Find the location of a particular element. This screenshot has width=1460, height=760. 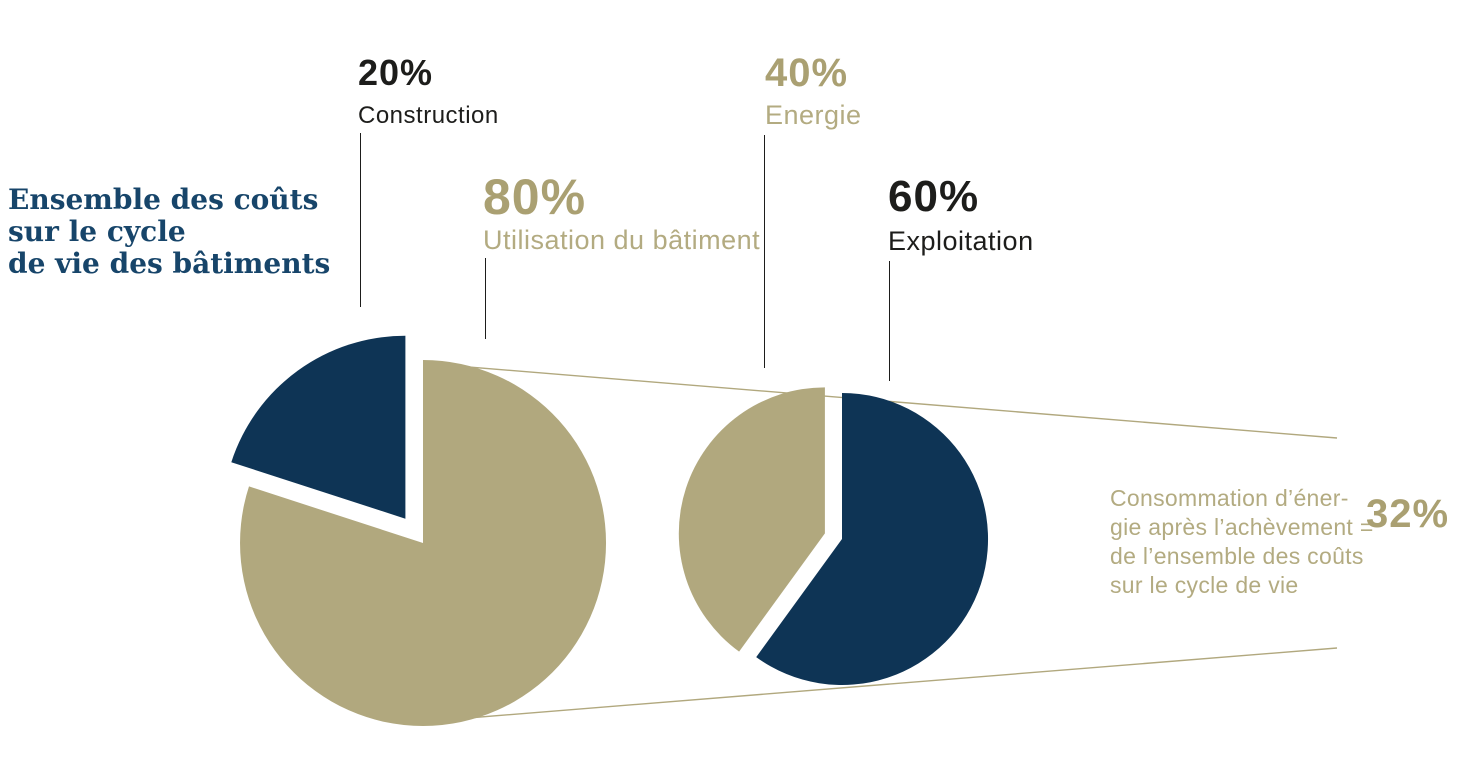

energie-label: Energie is located at coordinates (813, 115).